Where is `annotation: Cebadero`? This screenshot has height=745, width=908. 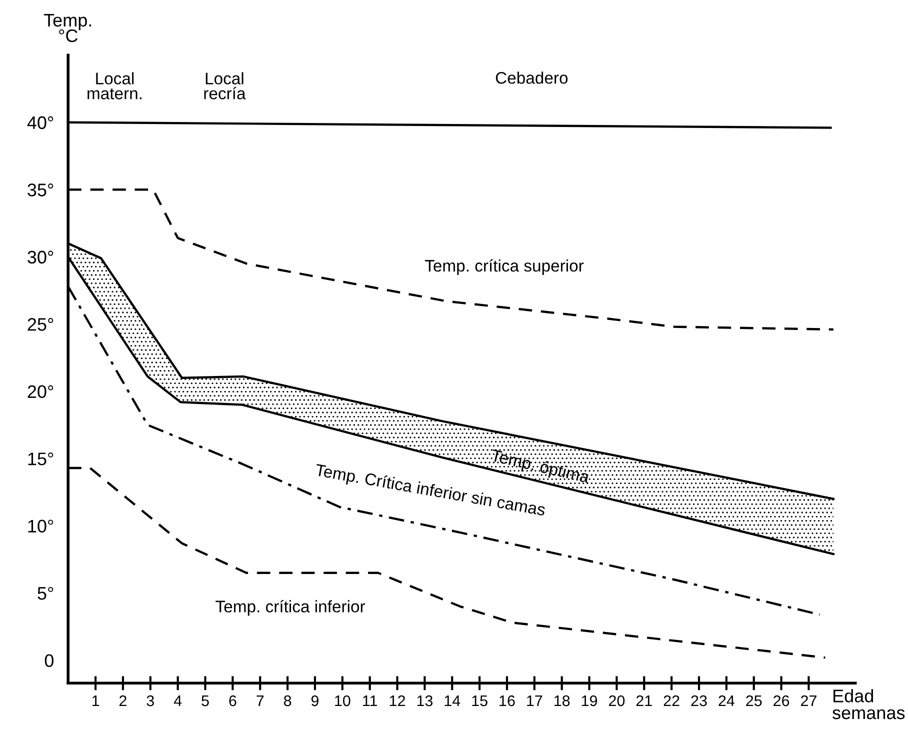 annotation: Cebadero is located at coordinates (532, 78).